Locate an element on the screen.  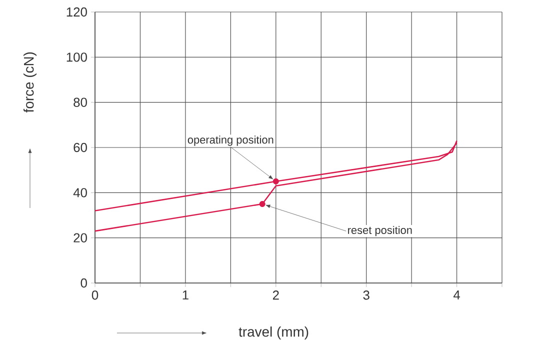
x-axis-title: travel (mm) is located at coordinates (273, 333).